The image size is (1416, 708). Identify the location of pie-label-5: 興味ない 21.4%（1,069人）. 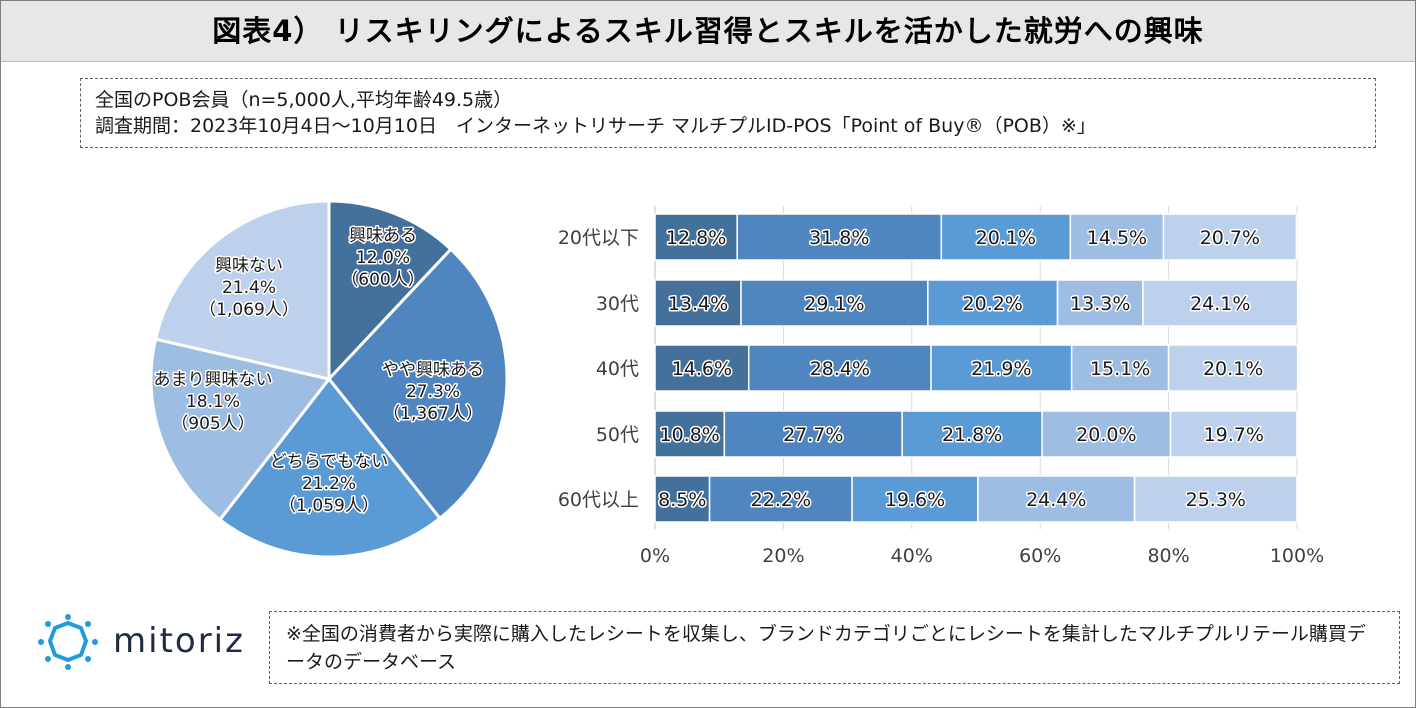
(249, 288).